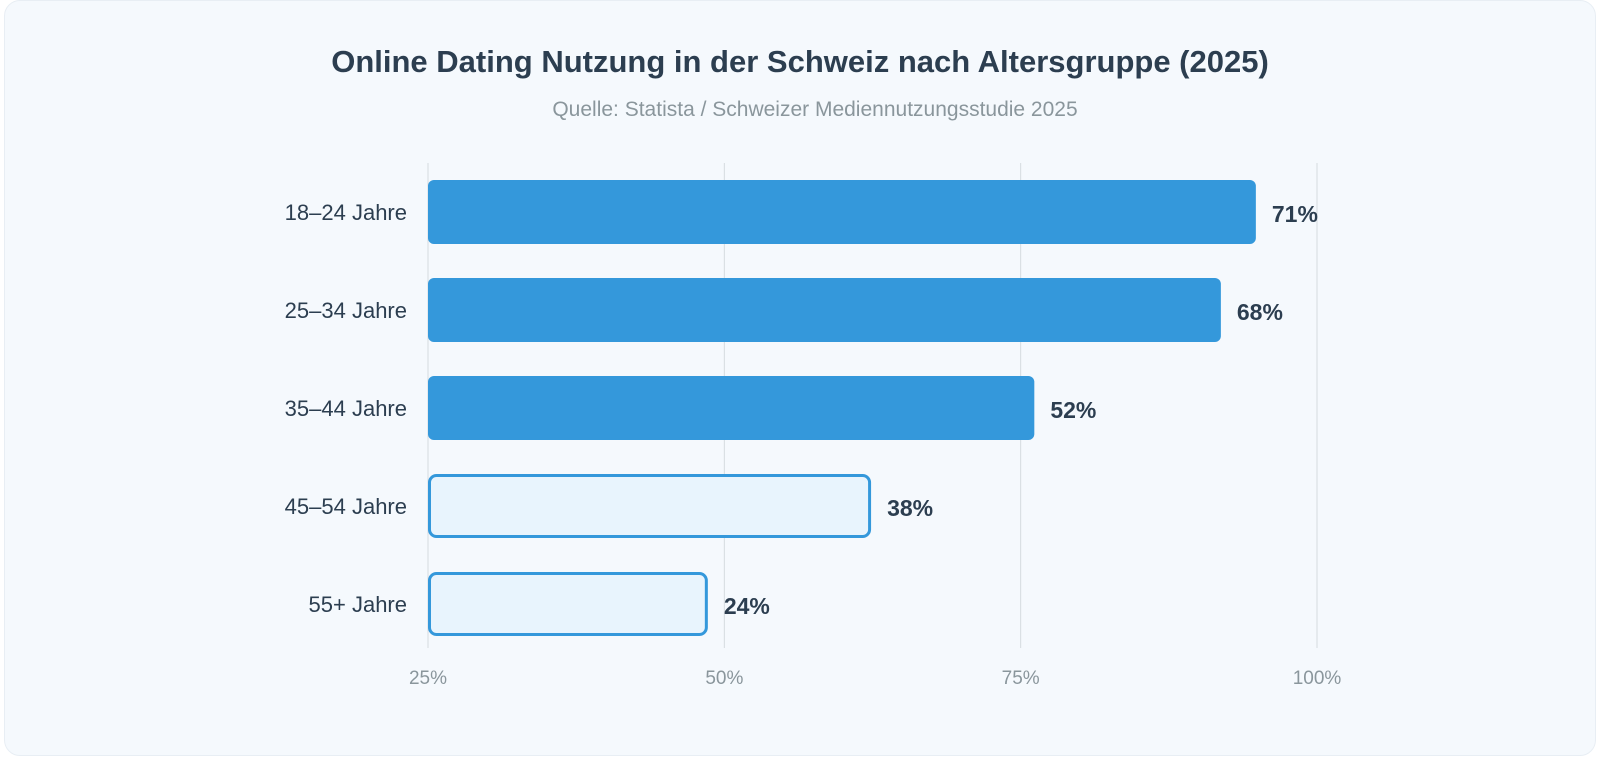  What do you see at coordinates (724, 678) in the screenshot?
I see `x-tick-label: 50%` at bounding box center [724, 678].